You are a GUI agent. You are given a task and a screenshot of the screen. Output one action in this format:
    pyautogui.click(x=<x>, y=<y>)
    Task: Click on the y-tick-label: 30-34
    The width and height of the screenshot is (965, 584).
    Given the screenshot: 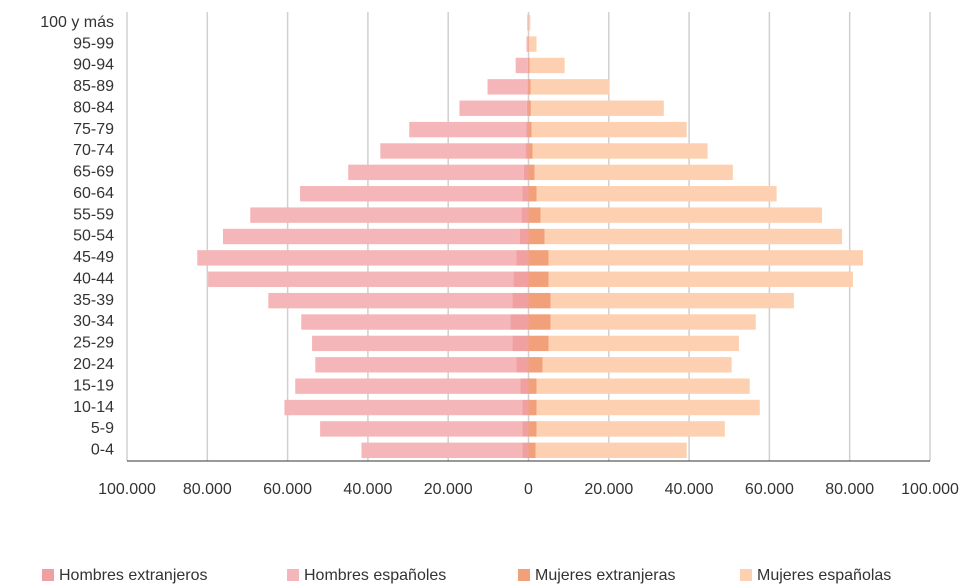 What is the action you would take?
    pyautogui.click(x=93, y=321)
    